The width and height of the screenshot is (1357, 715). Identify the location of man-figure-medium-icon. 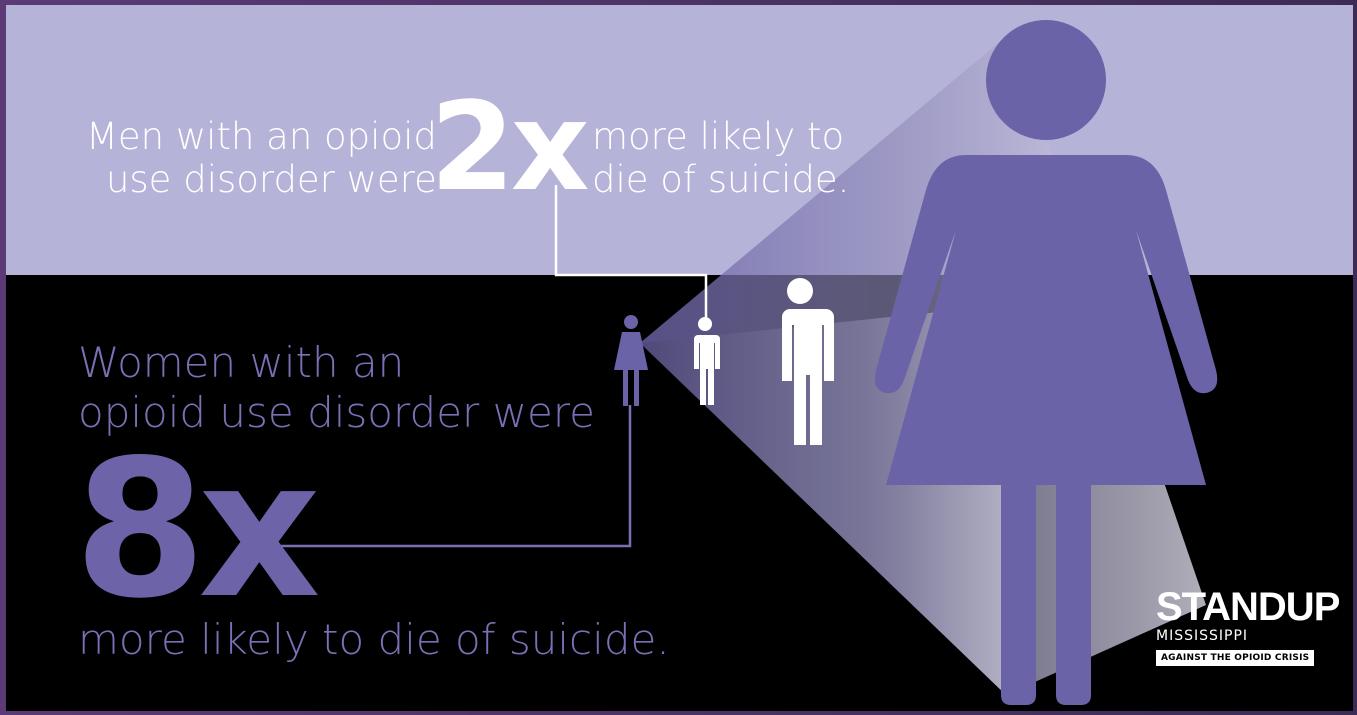
(804, 361).